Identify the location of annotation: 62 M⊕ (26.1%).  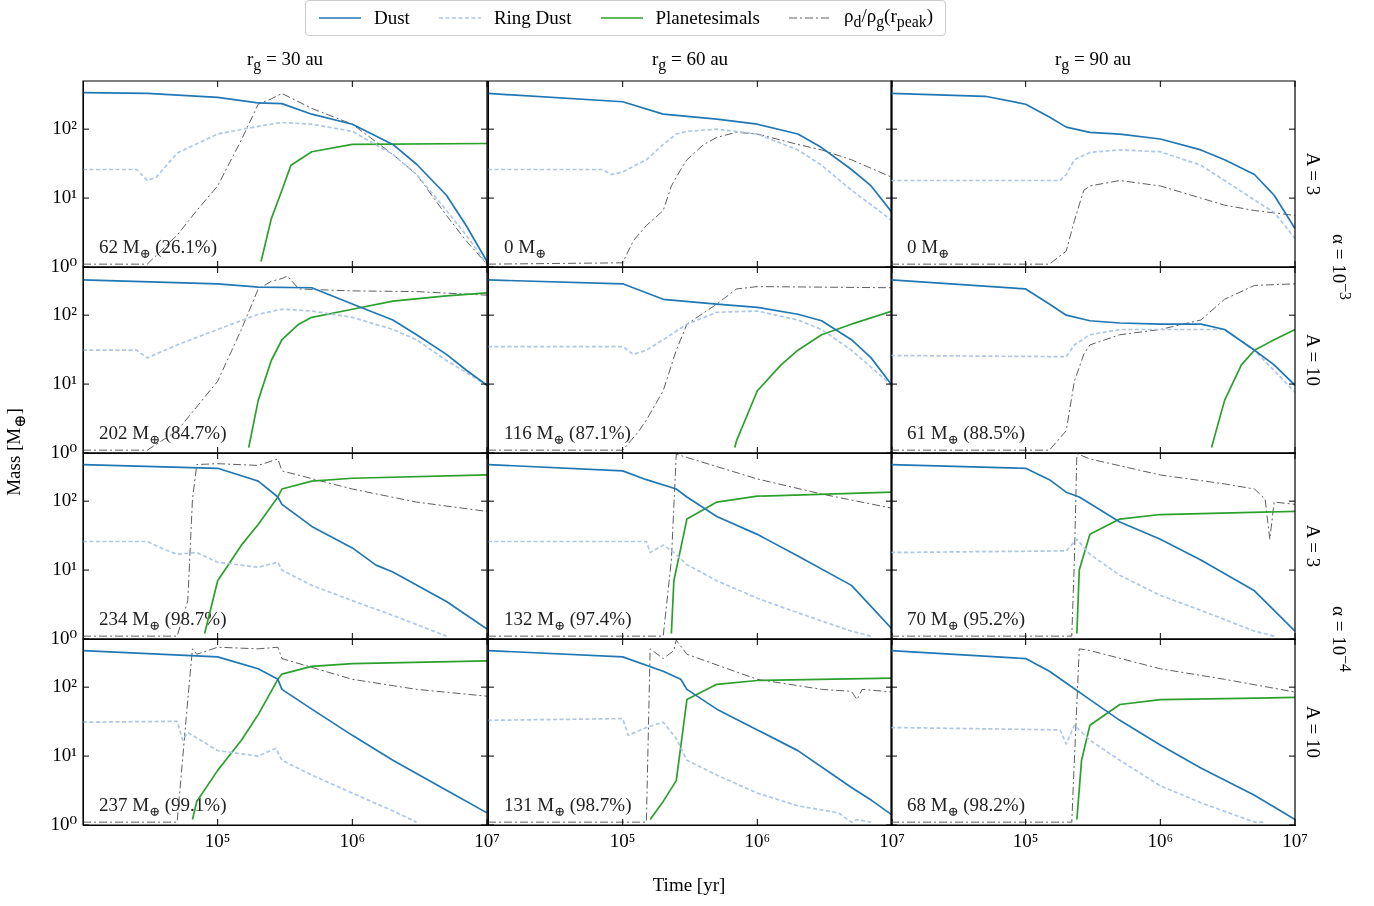
(158, 249).